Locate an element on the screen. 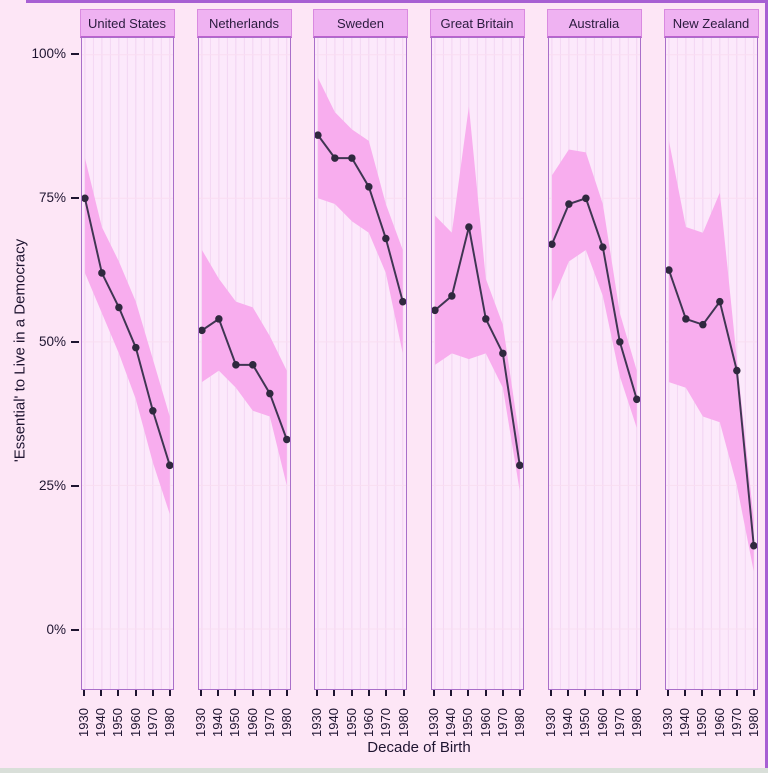 The image size is (768, 773). facet-chart-united-states is located at coordinates (127, 363).